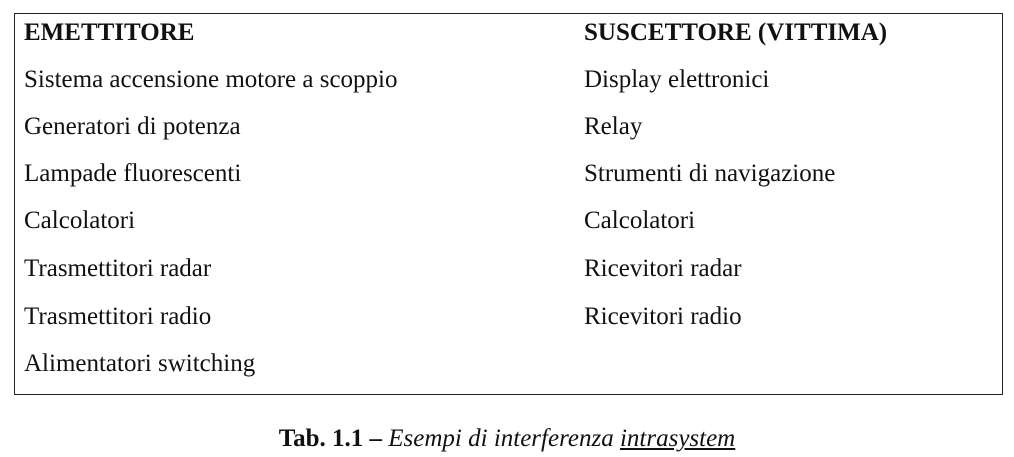 This screenshot has height=457, width=1014. What do you see at coordinates (677, 79) in the screenshot?
I see `victim-cell: Display elettronici` at bounding box center [677, 79].